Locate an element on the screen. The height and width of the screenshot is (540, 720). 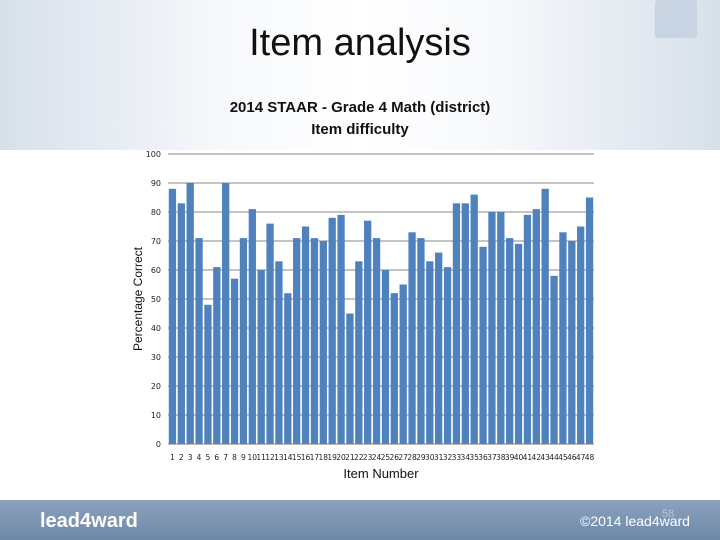
x-tick-label: 2 is located at coordinates (181, 457).